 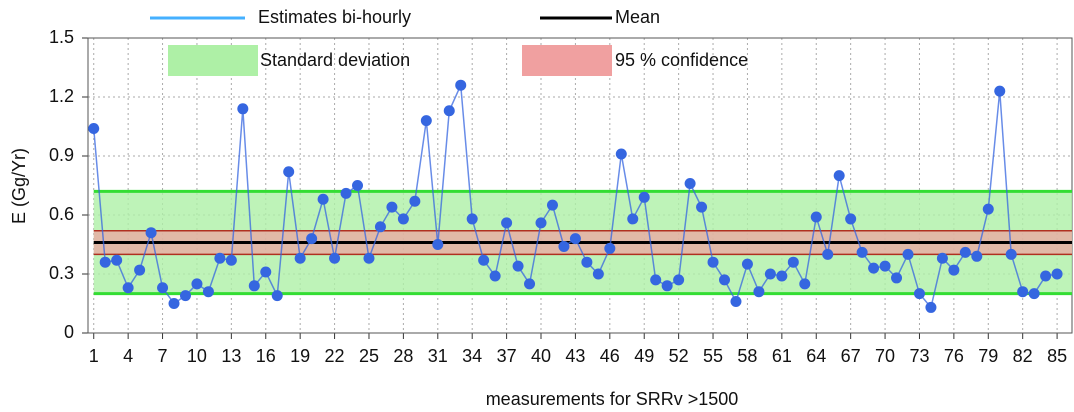 What do you see at coordinates (954, 356) in the screenshot?
I see `x-tick-label: 76` at bounding box center [954, 356].